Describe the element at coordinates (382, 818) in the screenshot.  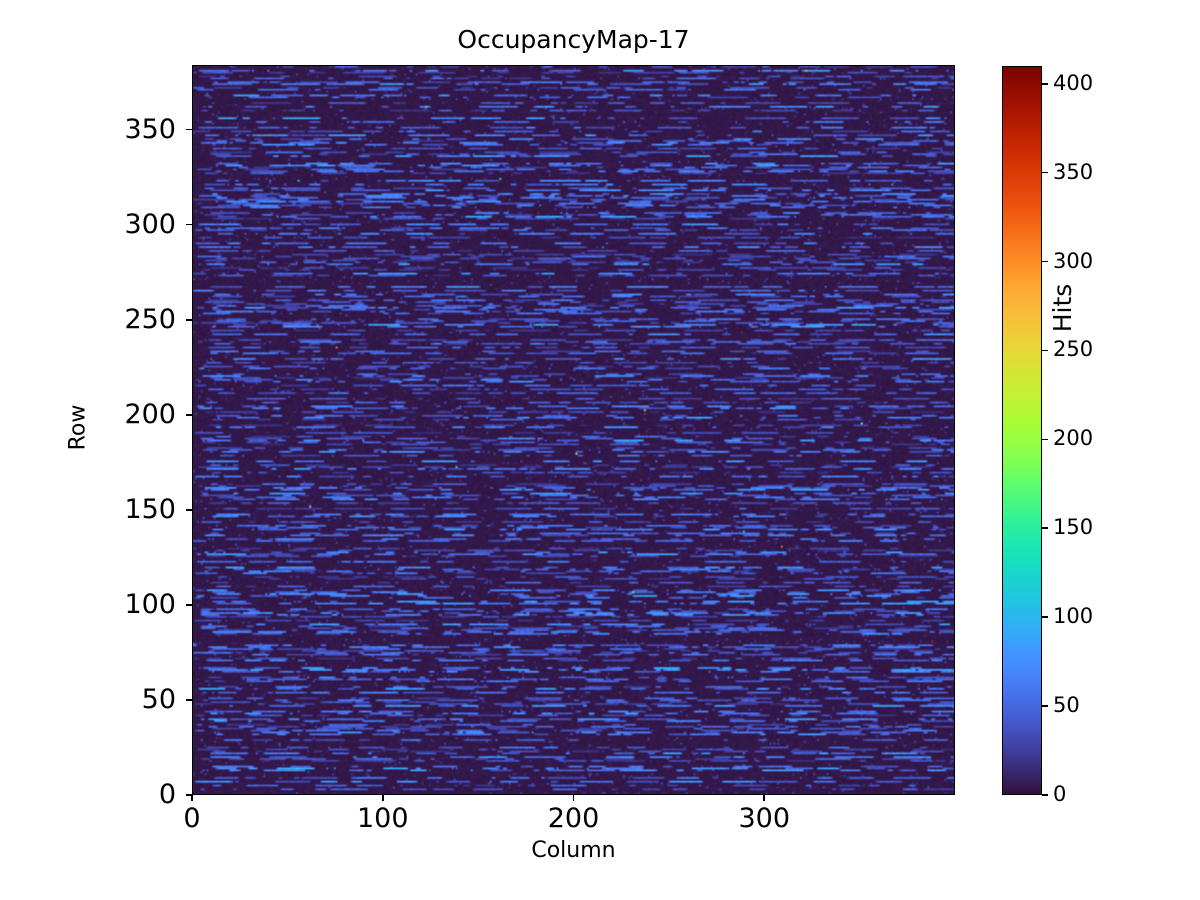
I see `x-tick-label: 100` at that location.